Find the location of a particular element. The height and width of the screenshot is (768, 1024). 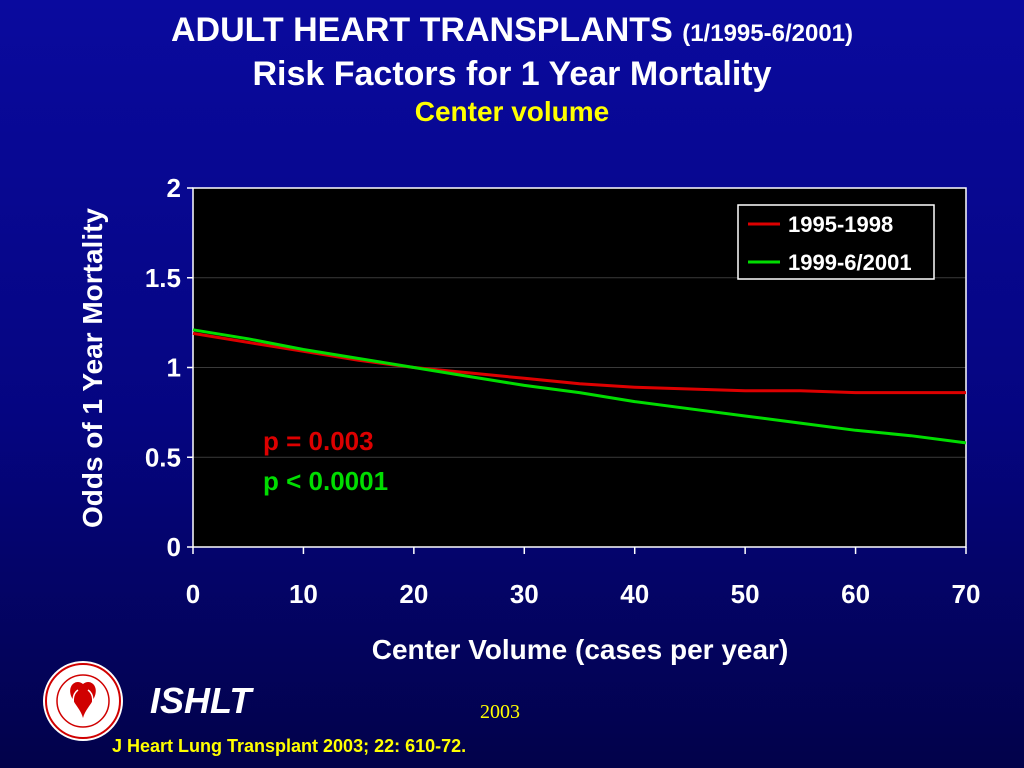

x-tick-label: 20 is located at coordinates (413, 594).